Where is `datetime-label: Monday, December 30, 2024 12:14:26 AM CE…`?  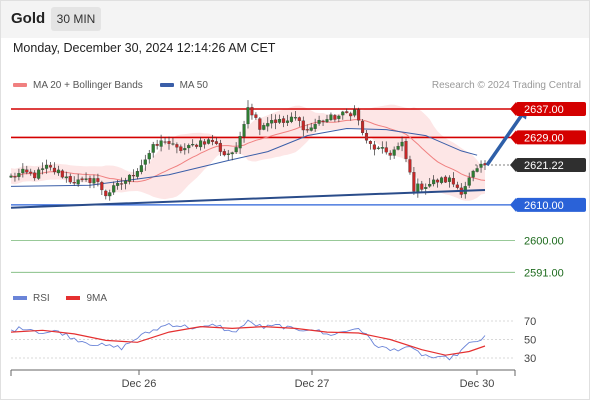 datetime-label: Monday, December 30, 2024 12:14:26 AM CE… is located at coordinates (144, 48).